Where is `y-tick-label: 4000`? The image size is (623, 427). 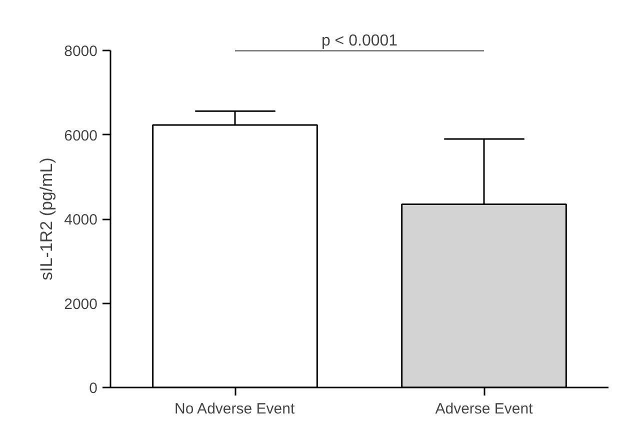
y-tick-label: 4000 is located at coordinates (81, 220).